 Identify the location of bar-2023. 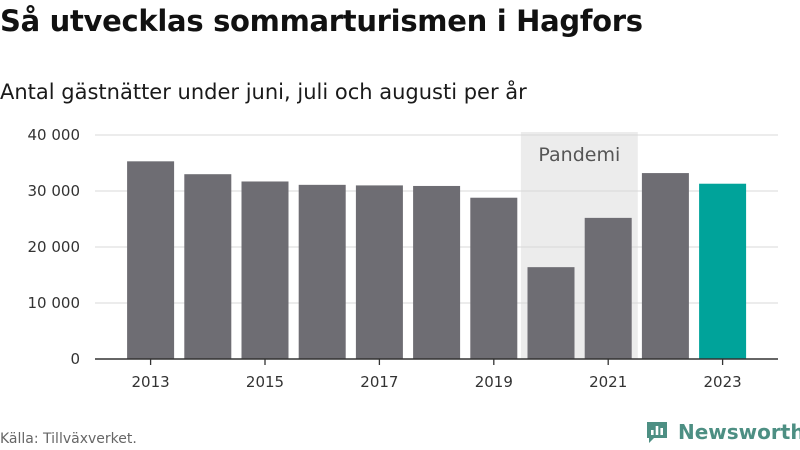
(723, 271).